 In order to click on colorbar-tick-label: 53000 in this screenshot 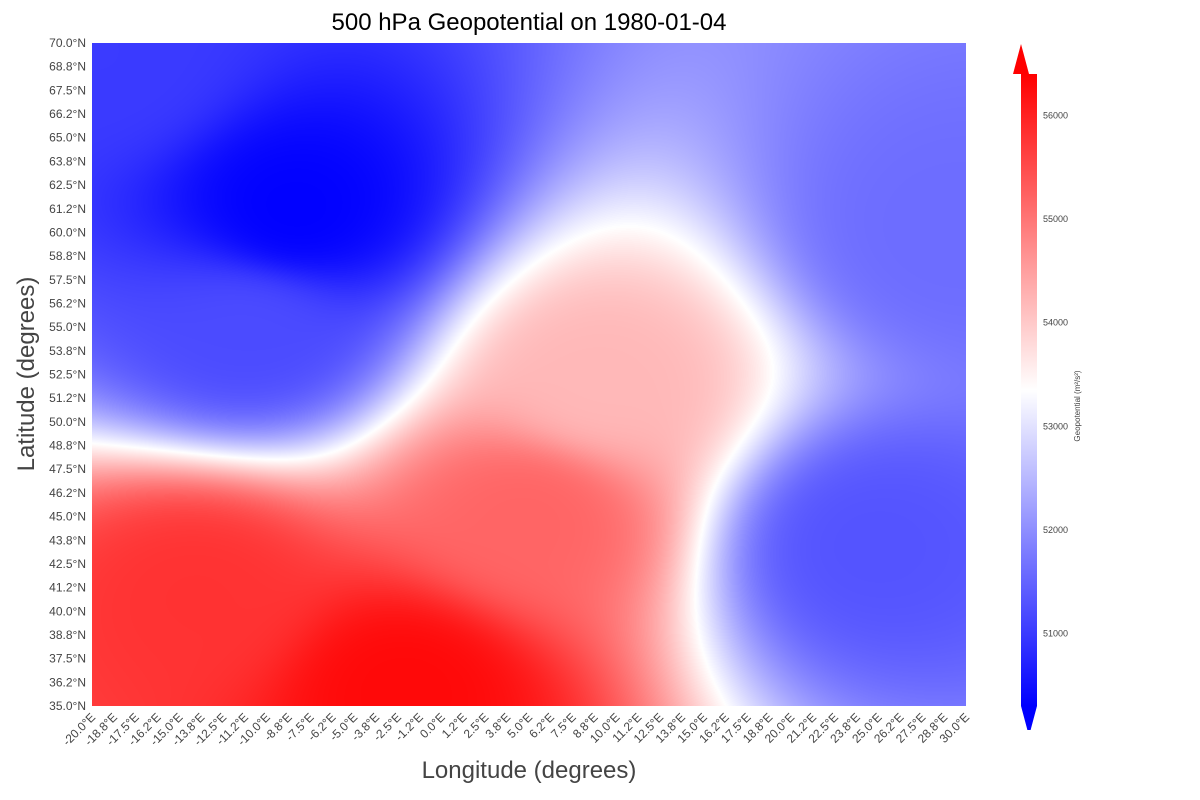, I will do `click(1055, 426)`.